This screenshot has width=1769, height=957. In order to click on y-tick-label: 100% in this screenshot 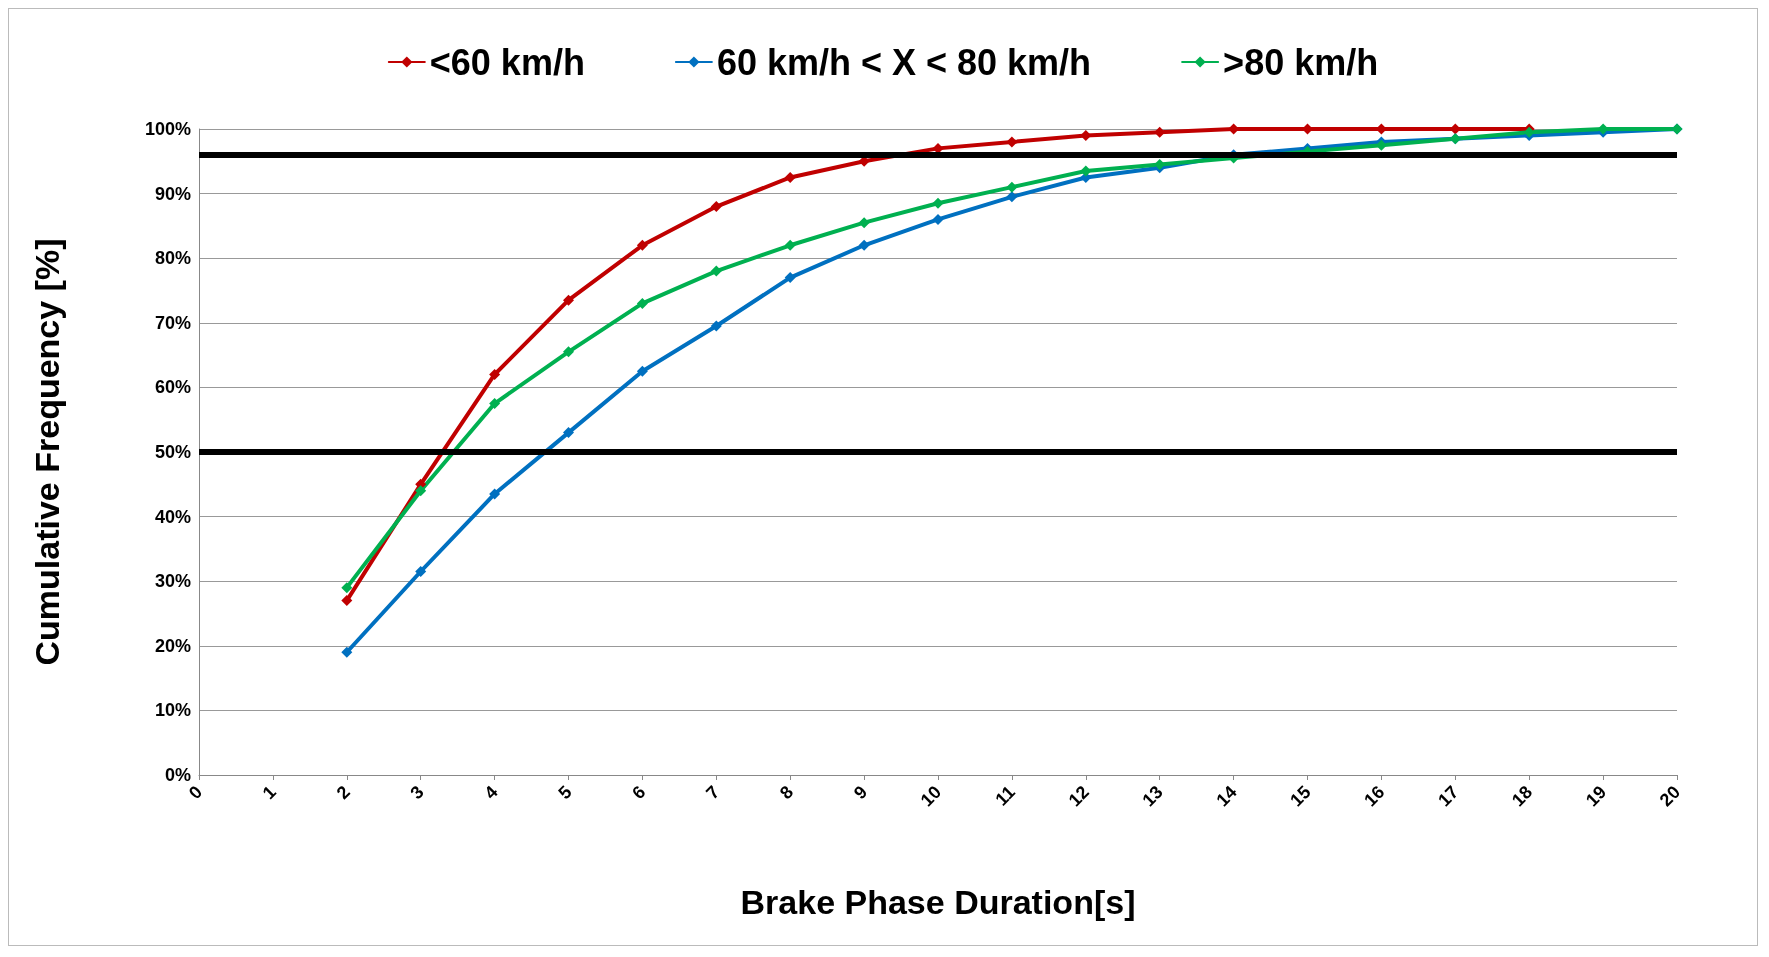, I will do `click(167, 129)`.